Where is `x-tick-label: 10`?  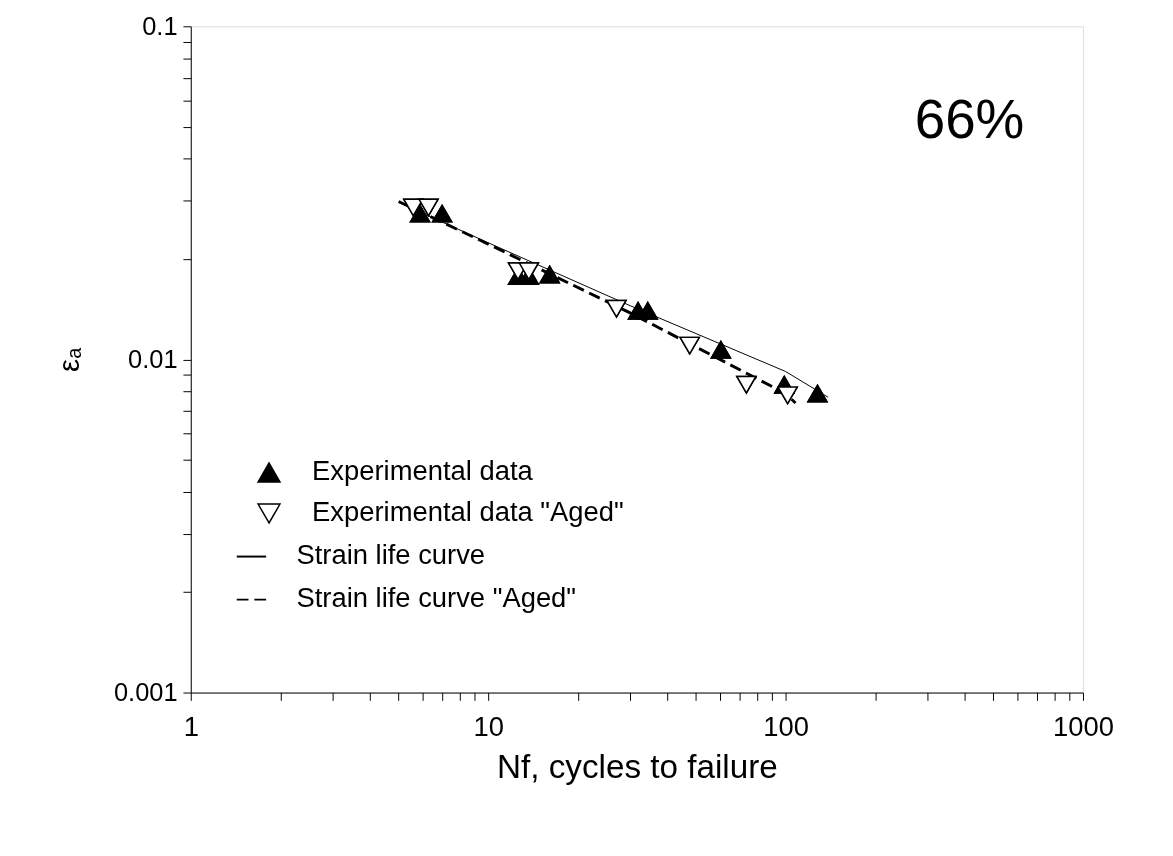 x-tick-label: 10 is located at coordinates (488, 727).